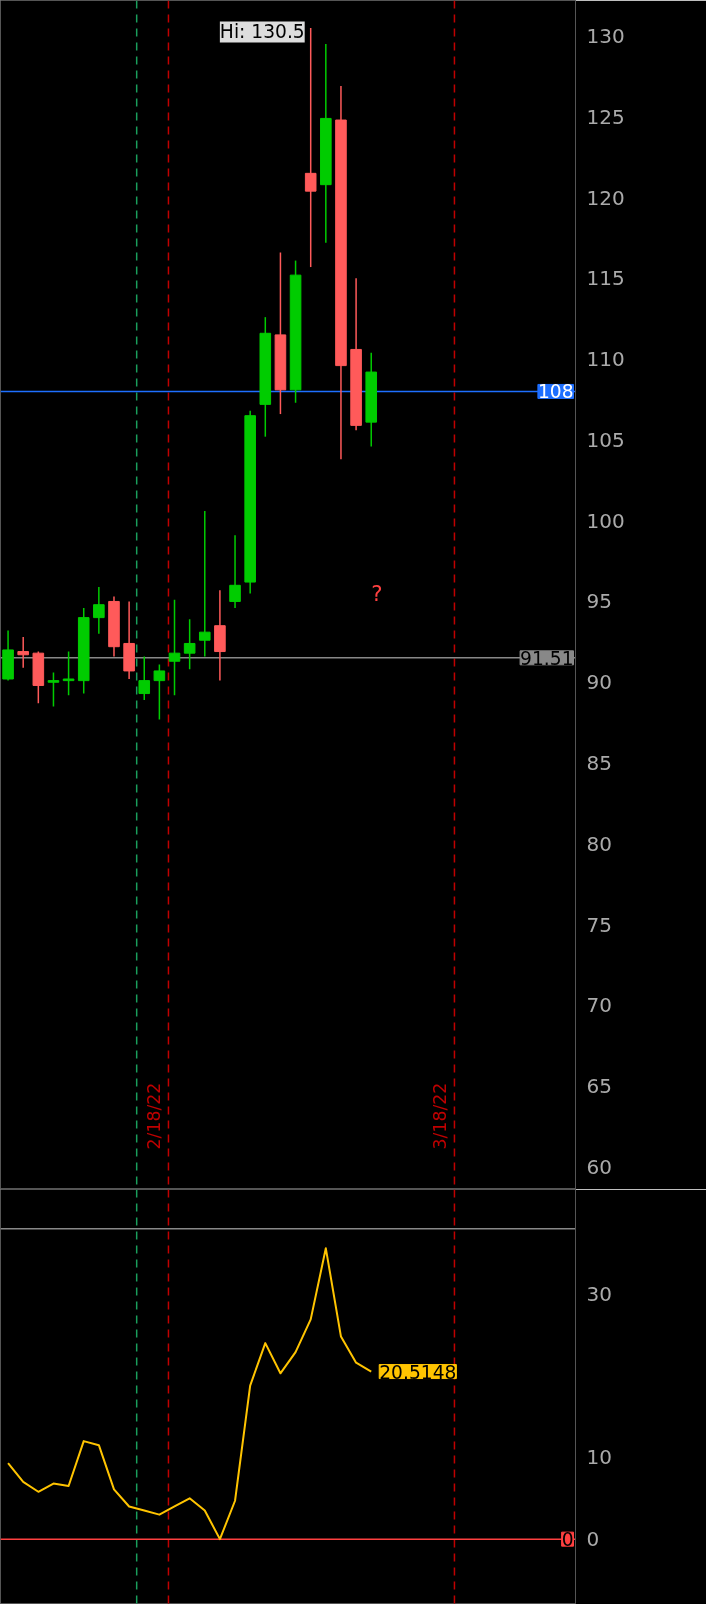 This screenshot has width=706, height=1604. Describe the element at coordinates (599, 1005) in the screenshot. I see `y-tick-label: 70` at that location.